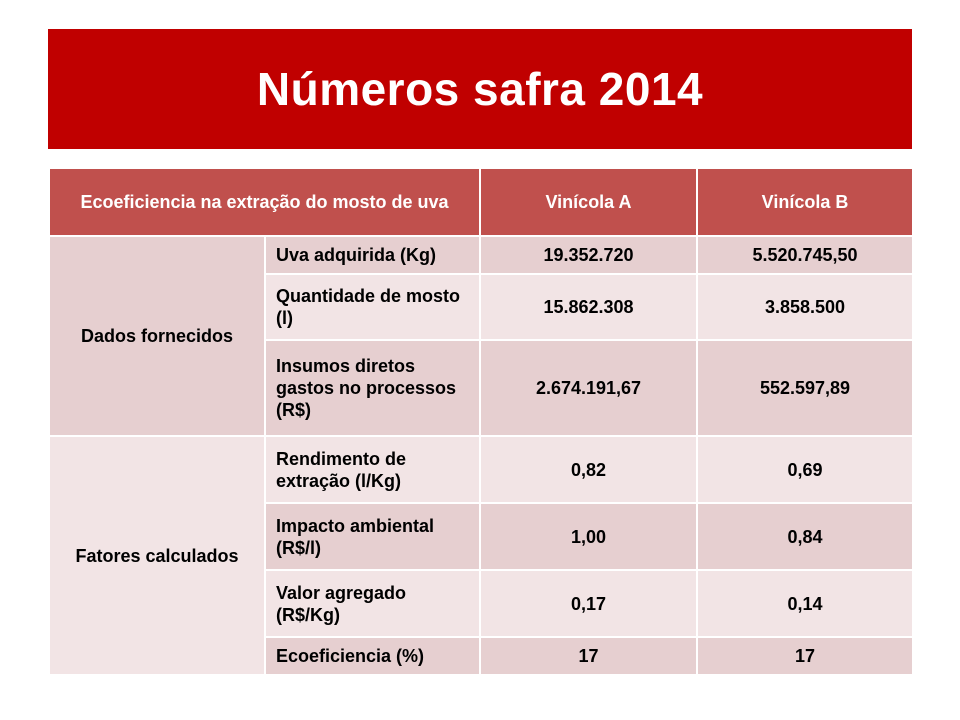  I want to click on table-row: Impacto ambiental (R$/l) 1,00 0,84, so click(482, 536).